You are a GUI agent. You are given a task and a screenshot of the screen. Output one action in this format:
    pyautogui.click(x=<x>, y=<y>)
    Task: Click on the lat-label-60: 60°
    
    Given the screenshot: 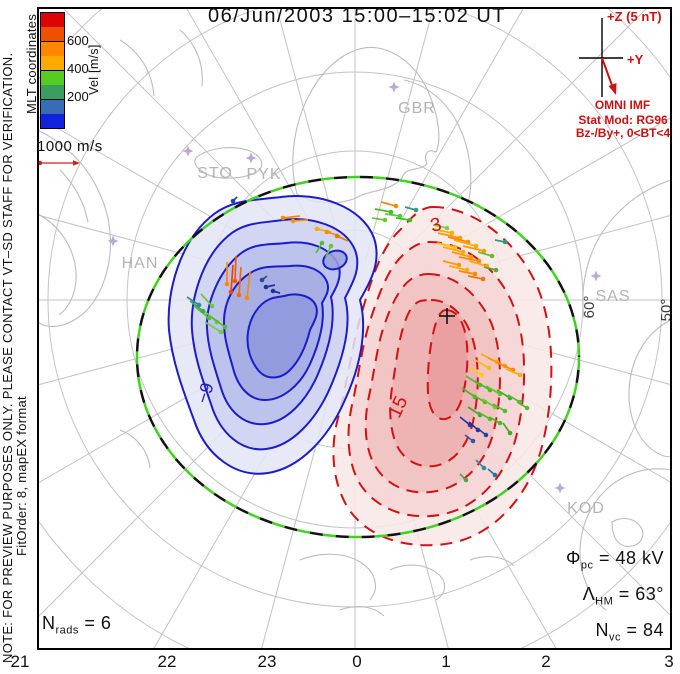 What is the action you would take?
    pyautogui.click(x=589, y=307)
    